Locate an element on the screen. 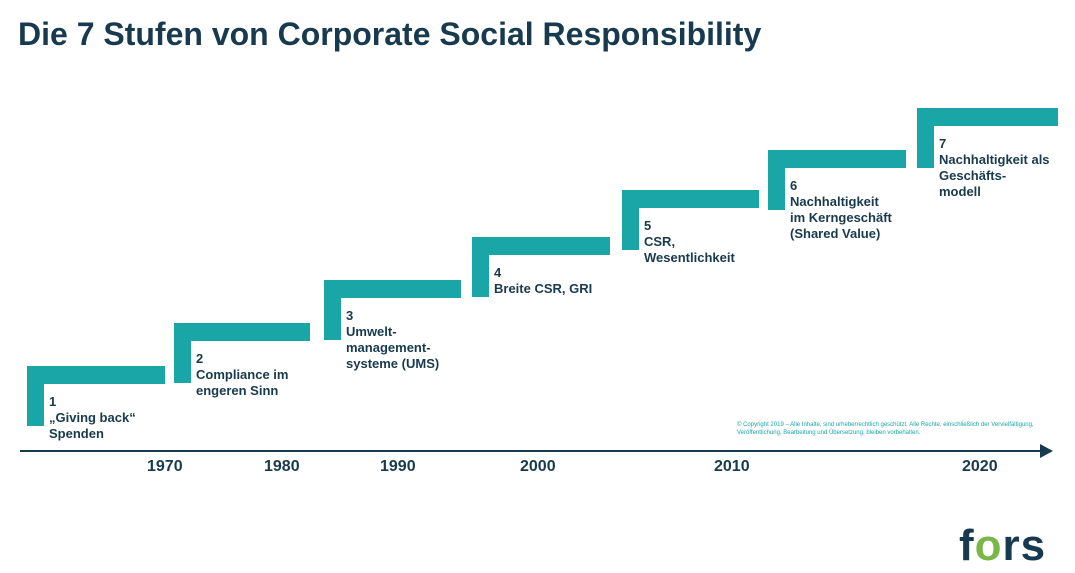 The width and height of the screenshot is (1075, 573). step-label: 3 Umwelt- management- systeme (UMS) is located at coordinates (392, 340).